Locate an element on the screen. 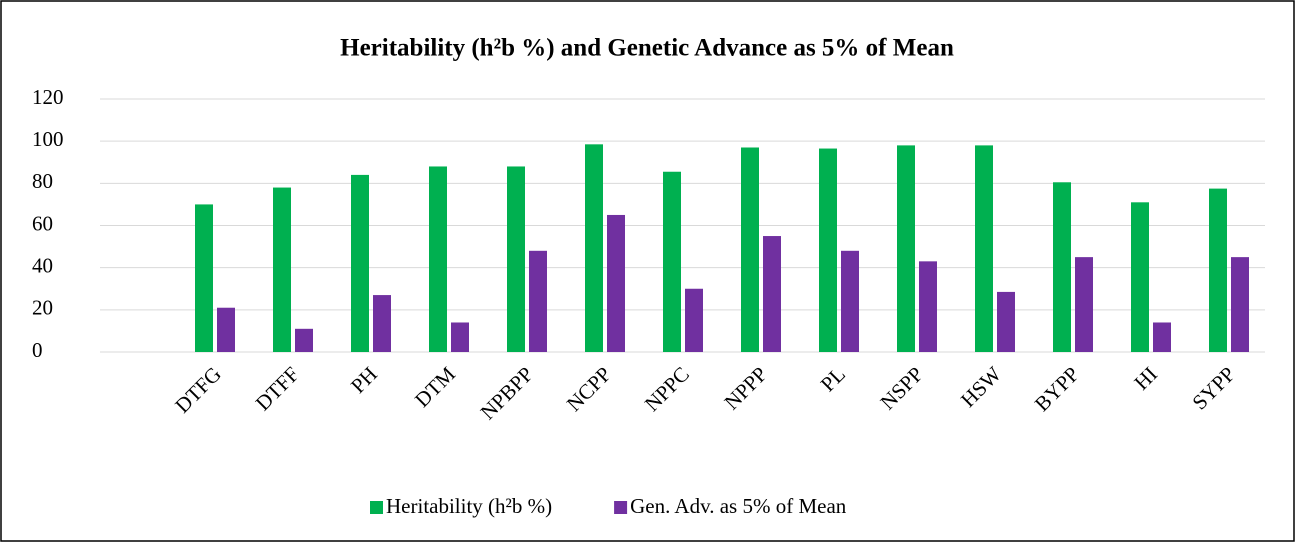 Image resolution: width=1295 pixels, height=542 pixels. y-tick-label: 120 is located at coordinates (48, 97).